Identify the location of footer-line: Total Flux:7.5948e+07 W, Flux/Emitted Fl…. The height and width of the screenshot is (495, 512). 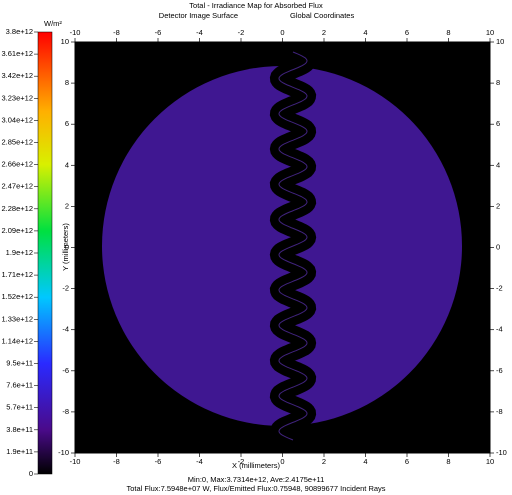
(255, 488).